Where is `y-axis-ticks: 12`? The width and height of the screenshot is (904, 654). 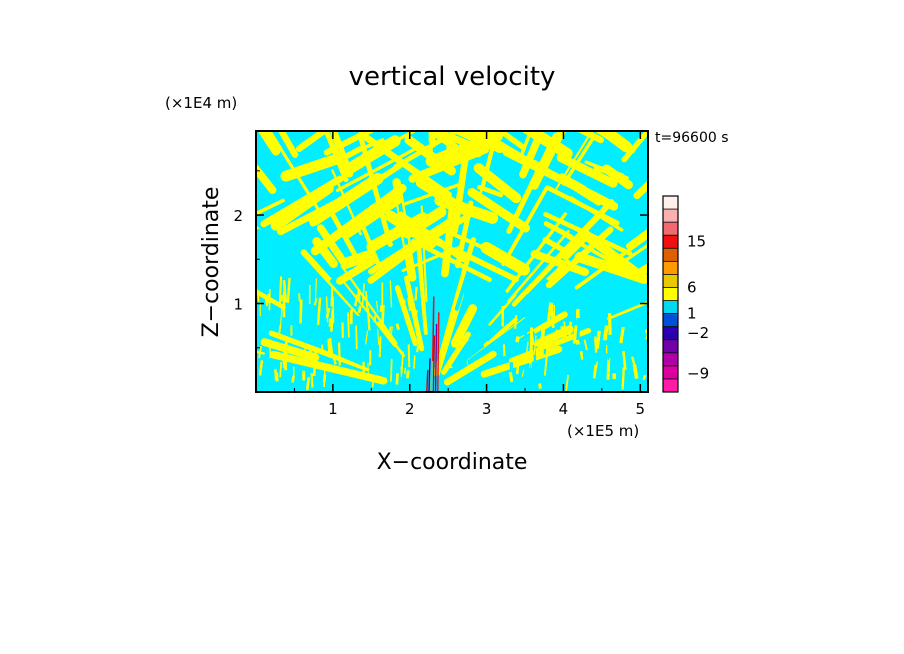 y-axis-ticks: 12 is located at coordinates (440, 259).